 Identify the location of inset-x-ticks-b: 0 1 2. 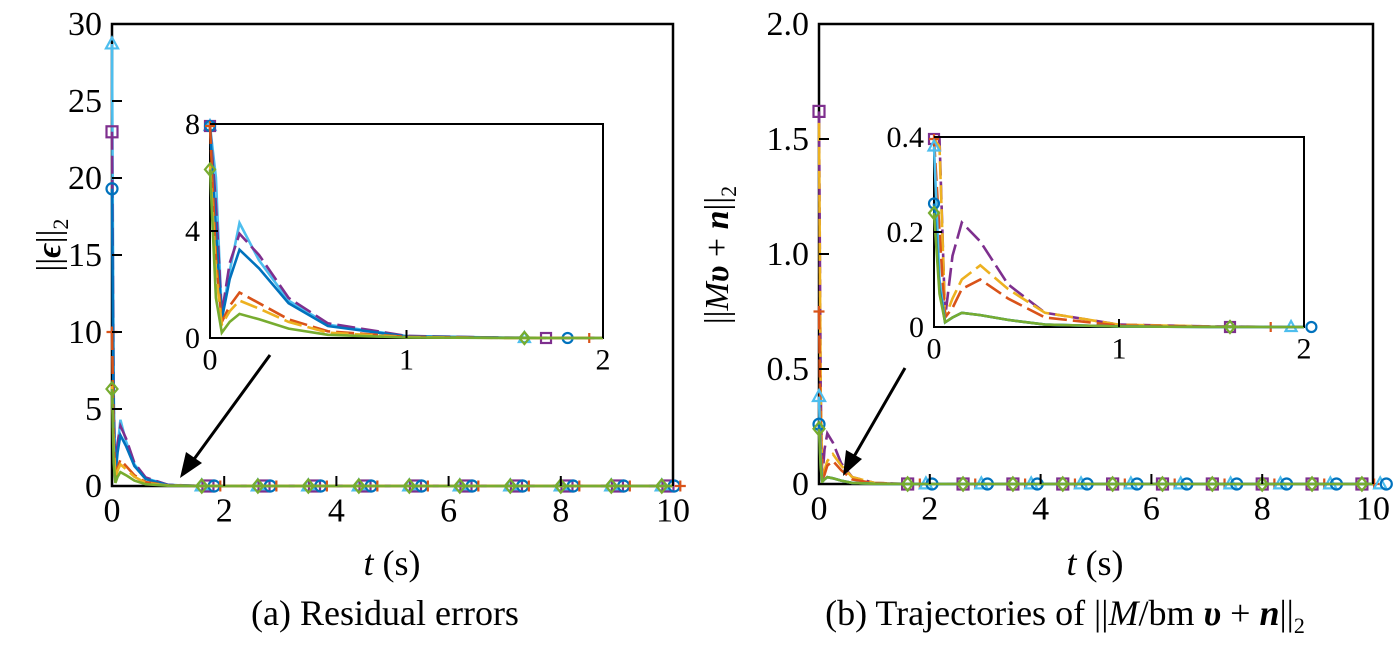
(1119, 342).